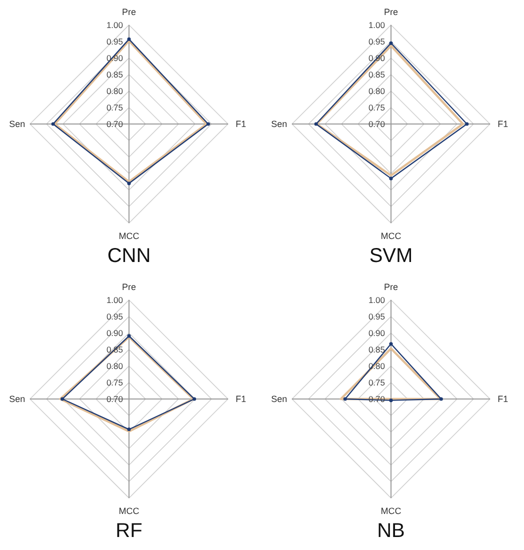 The width and height of the screenshot is (524, 550). What do you see at coordinates (391, 256) in the screenshot?
I see `text: SVM` at bounding box center [391, 256].